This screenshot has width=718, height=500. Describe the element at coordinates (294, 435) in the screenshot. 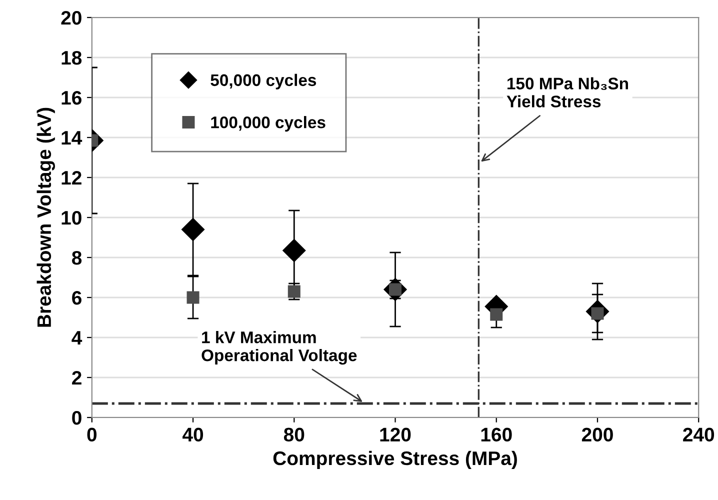

I see `x-tick-label: 80` at that location.